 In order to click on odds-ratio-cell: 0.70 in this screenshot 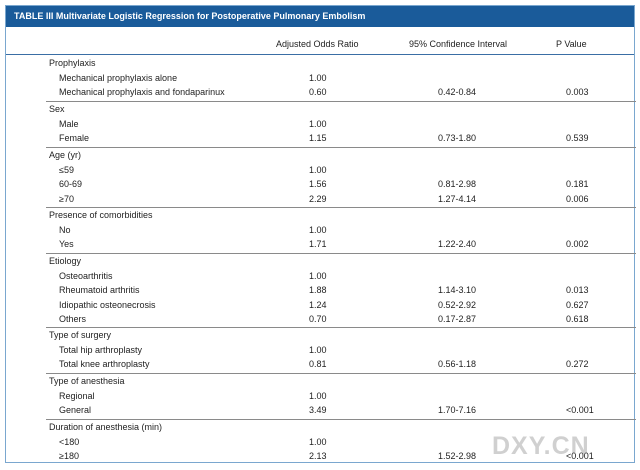, I will do `click(318, 319)`.